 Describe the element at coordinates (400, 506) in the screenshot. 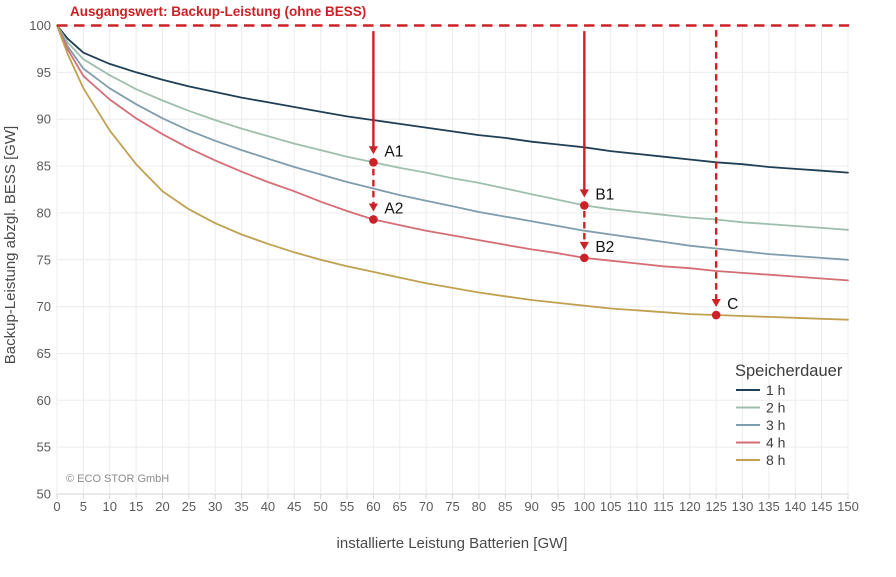

I see `x-tick-label: 65` at that location.